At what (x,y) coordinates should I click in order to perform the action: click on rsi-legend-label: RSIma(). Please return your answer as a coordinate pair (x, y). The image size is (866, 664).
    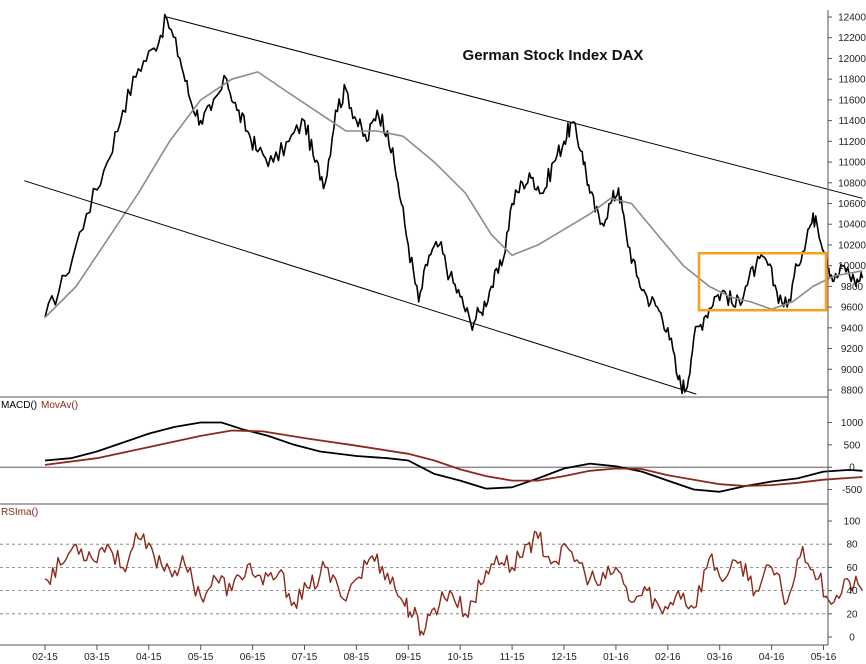
    Looking at the image, I should click on (19, 512).